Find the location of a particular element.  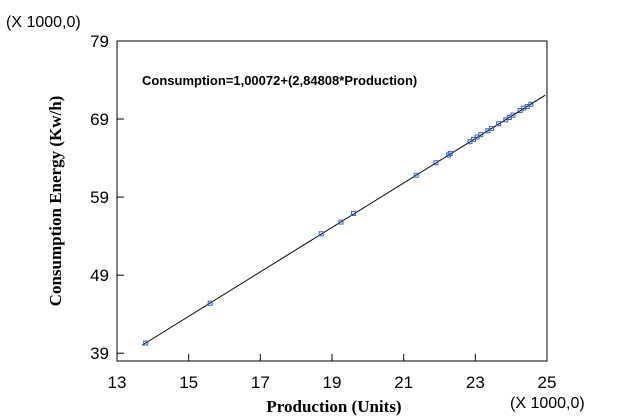

x-tick-label: 13 is located at coordinates (117, 382).